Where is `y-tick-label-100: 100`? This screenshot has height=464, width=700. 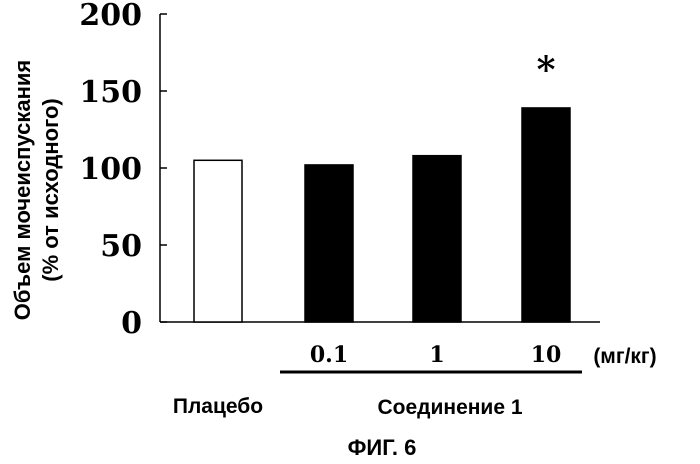 y-tick-label-100: 100 is located at coordinates (110, 169).